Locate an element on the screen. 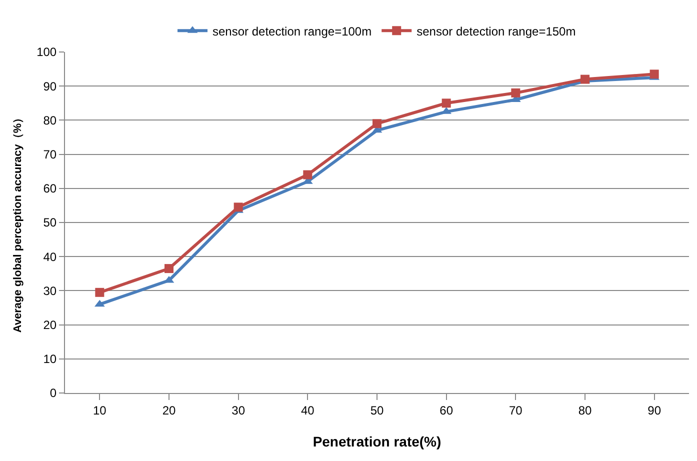 This screenshot has height=461, width=697. y-tick-label: 50 is located at coordinates (50, 223).